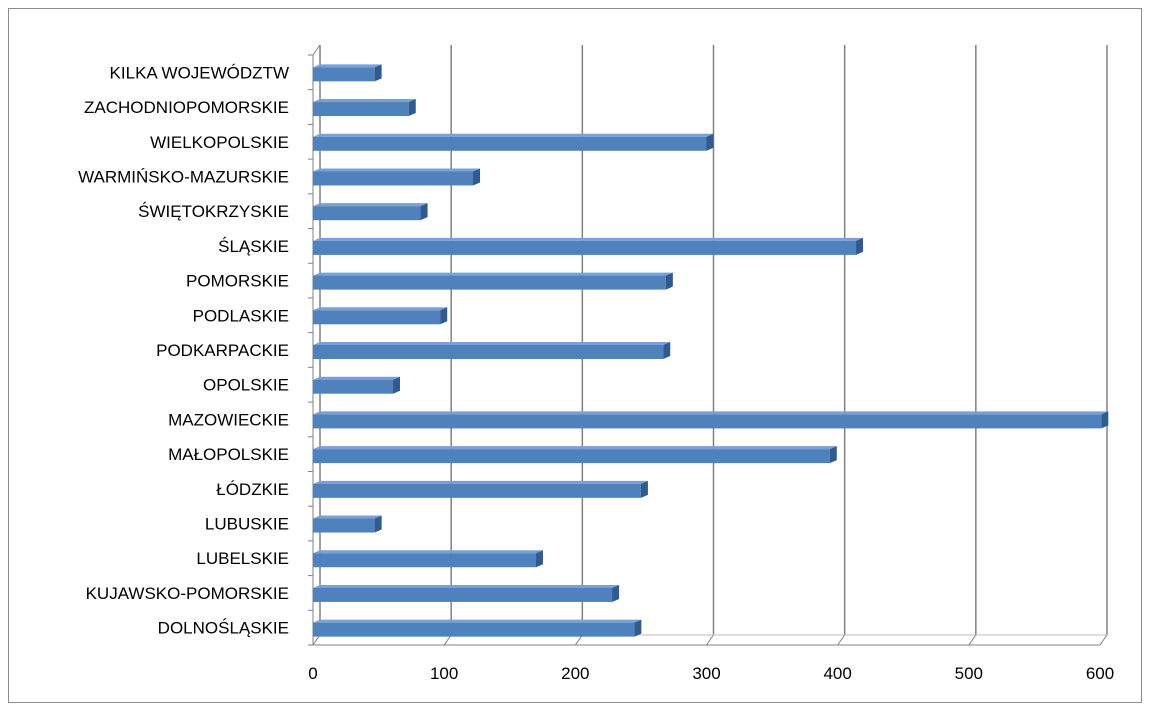 The image size is (1150, 707). Describe the element at coordinates (186, 107) in the screenshot. I see `category-label-15: ZACHODNIOPOMORSKIE` at that location.